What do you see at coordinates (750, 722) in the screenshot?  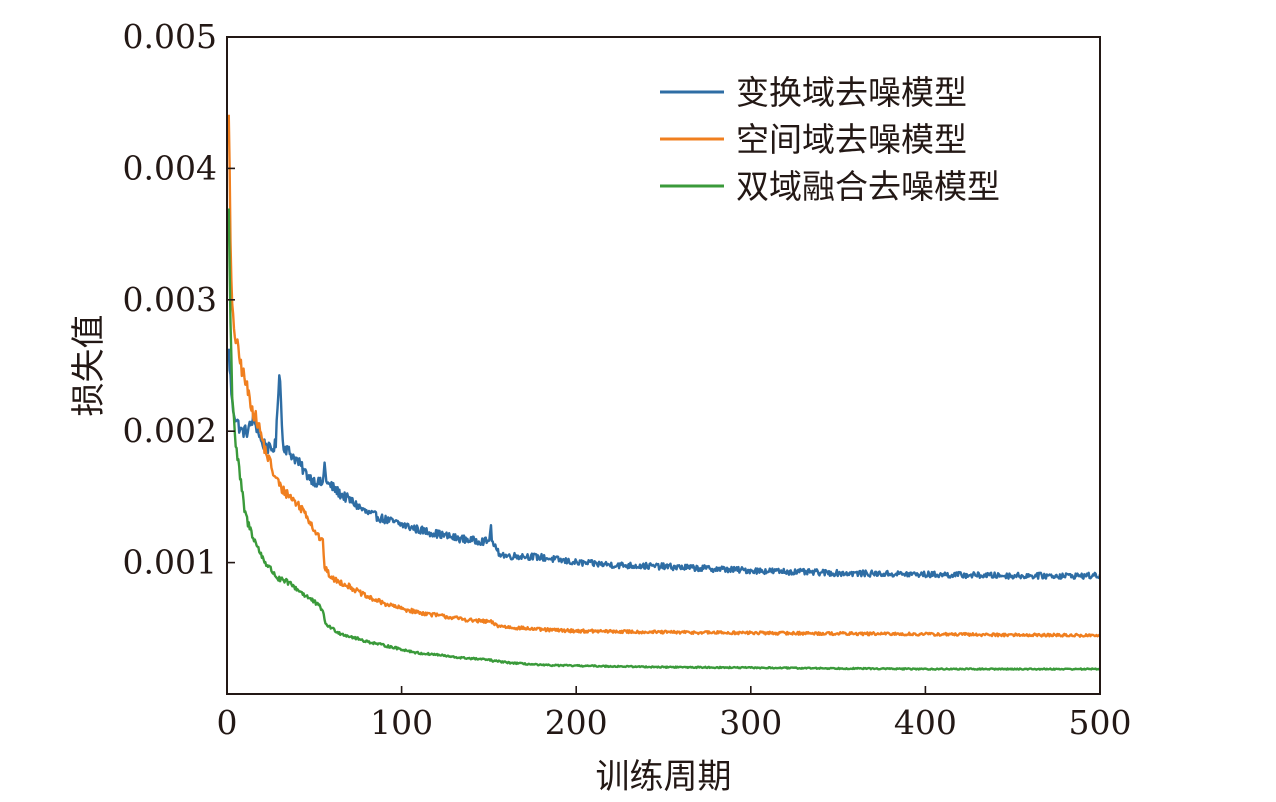 I see `x-tick-label: 300` at bounding box center [750, 722].